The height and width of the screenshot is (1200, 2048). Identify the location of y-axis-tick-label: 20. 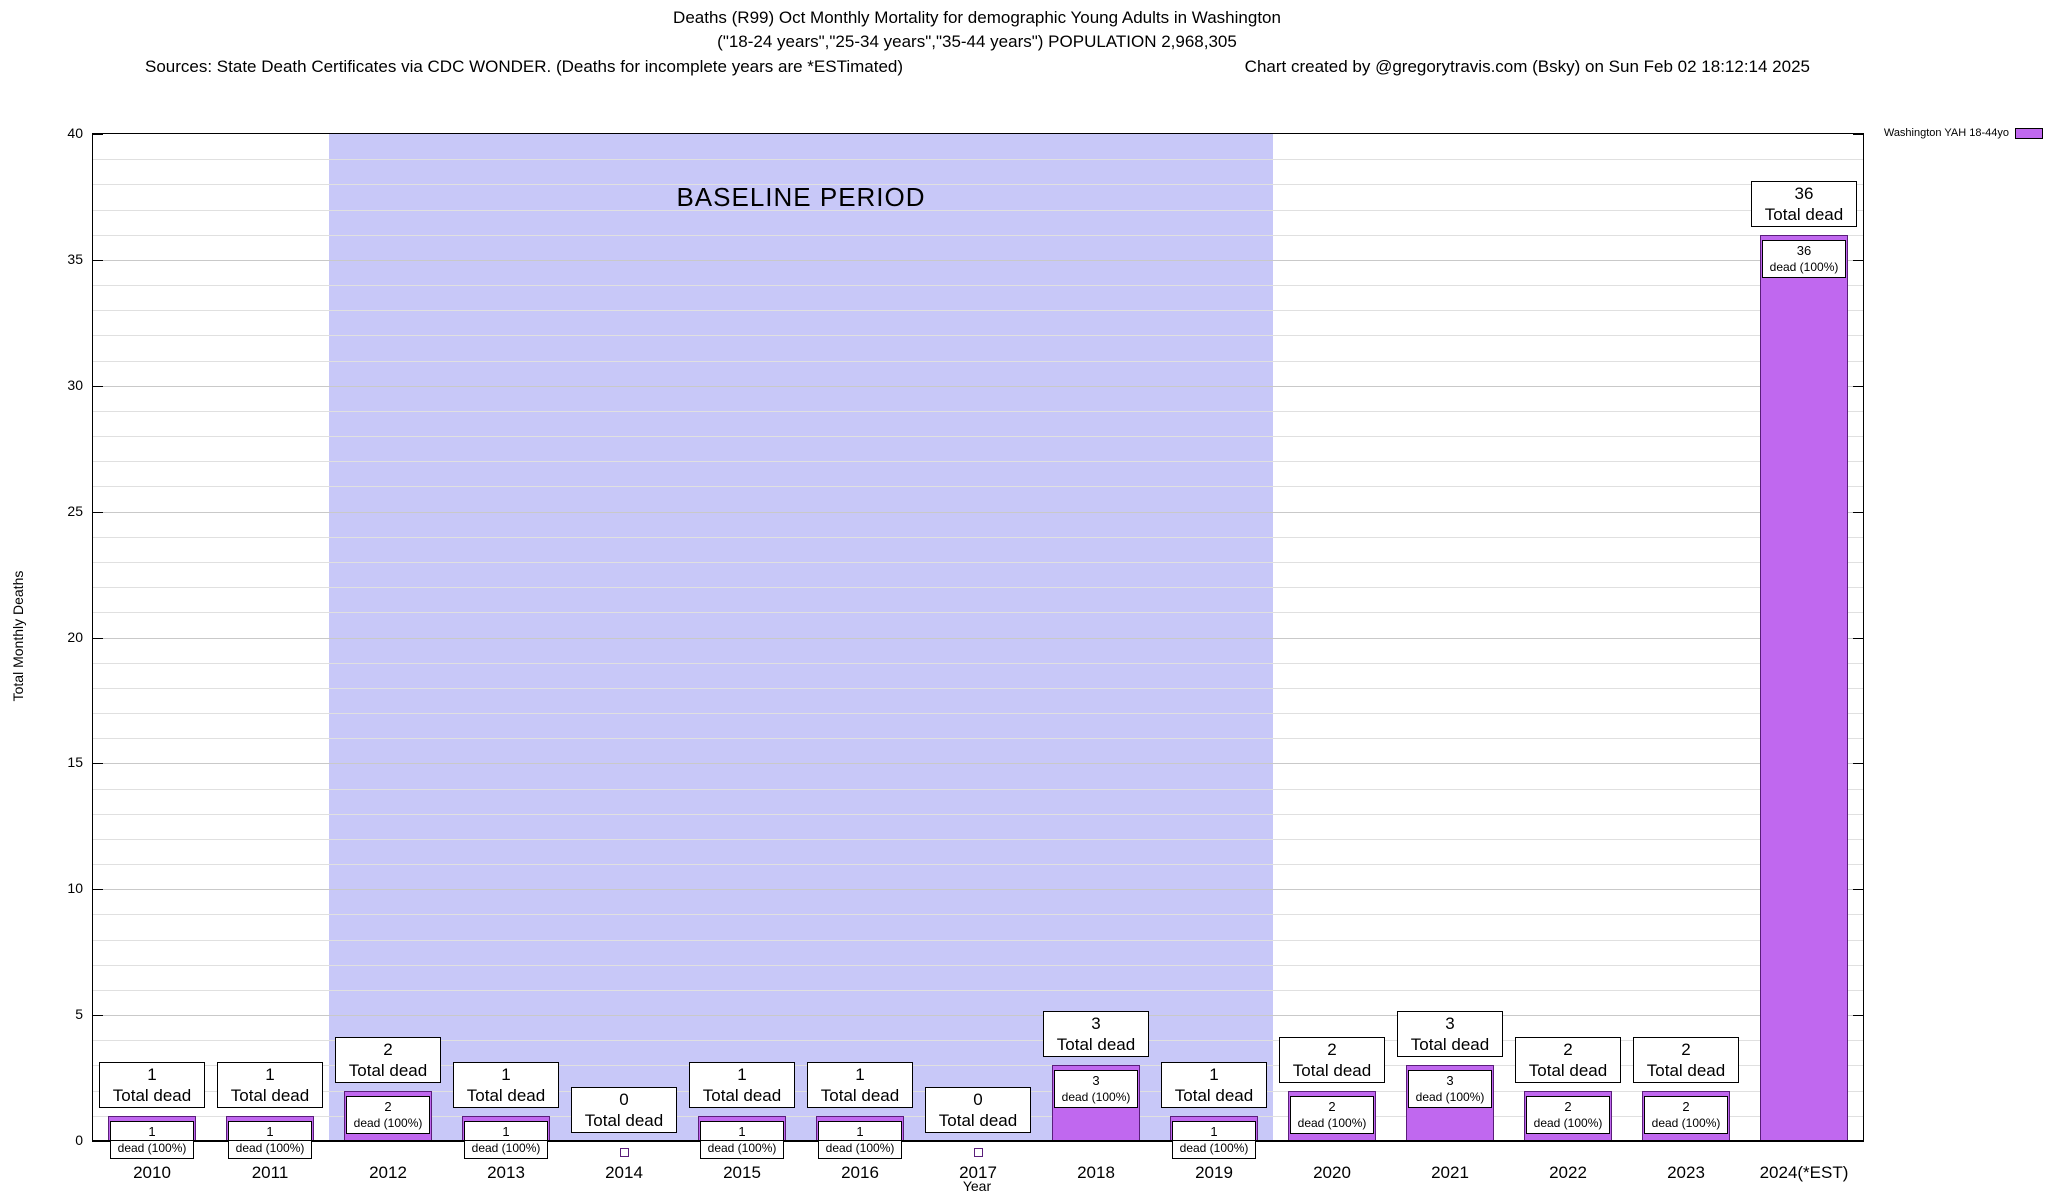
(75, 636).